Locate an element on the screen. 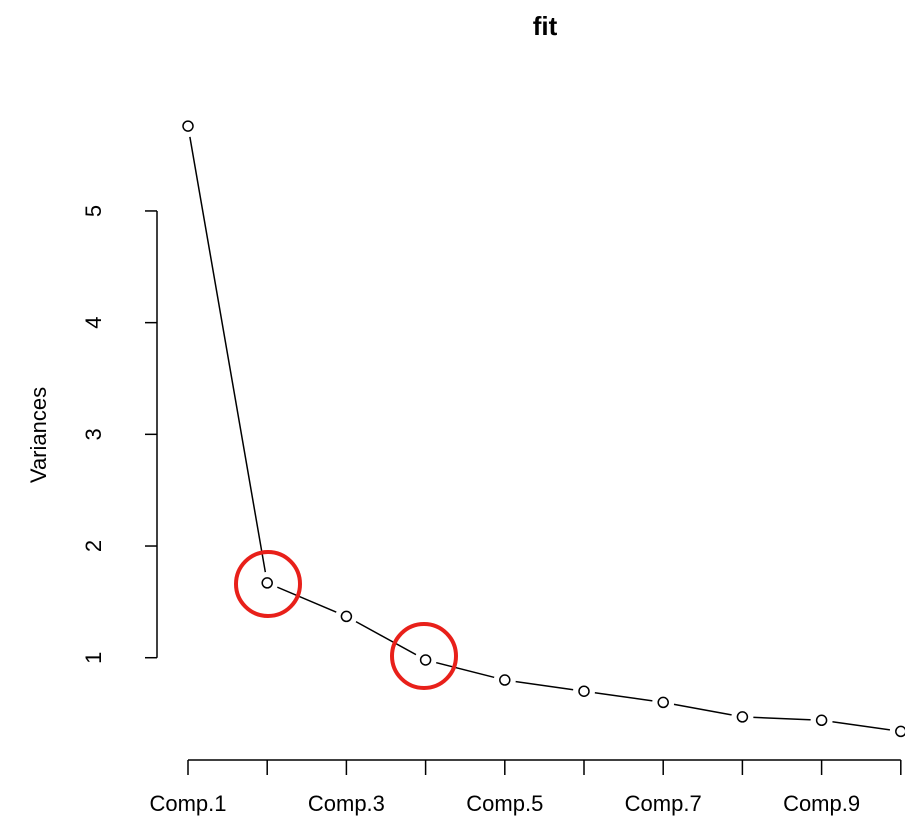 This screenshot has height=832, width=905. y-tick-label: 2 is located at coordinates (93, 546).